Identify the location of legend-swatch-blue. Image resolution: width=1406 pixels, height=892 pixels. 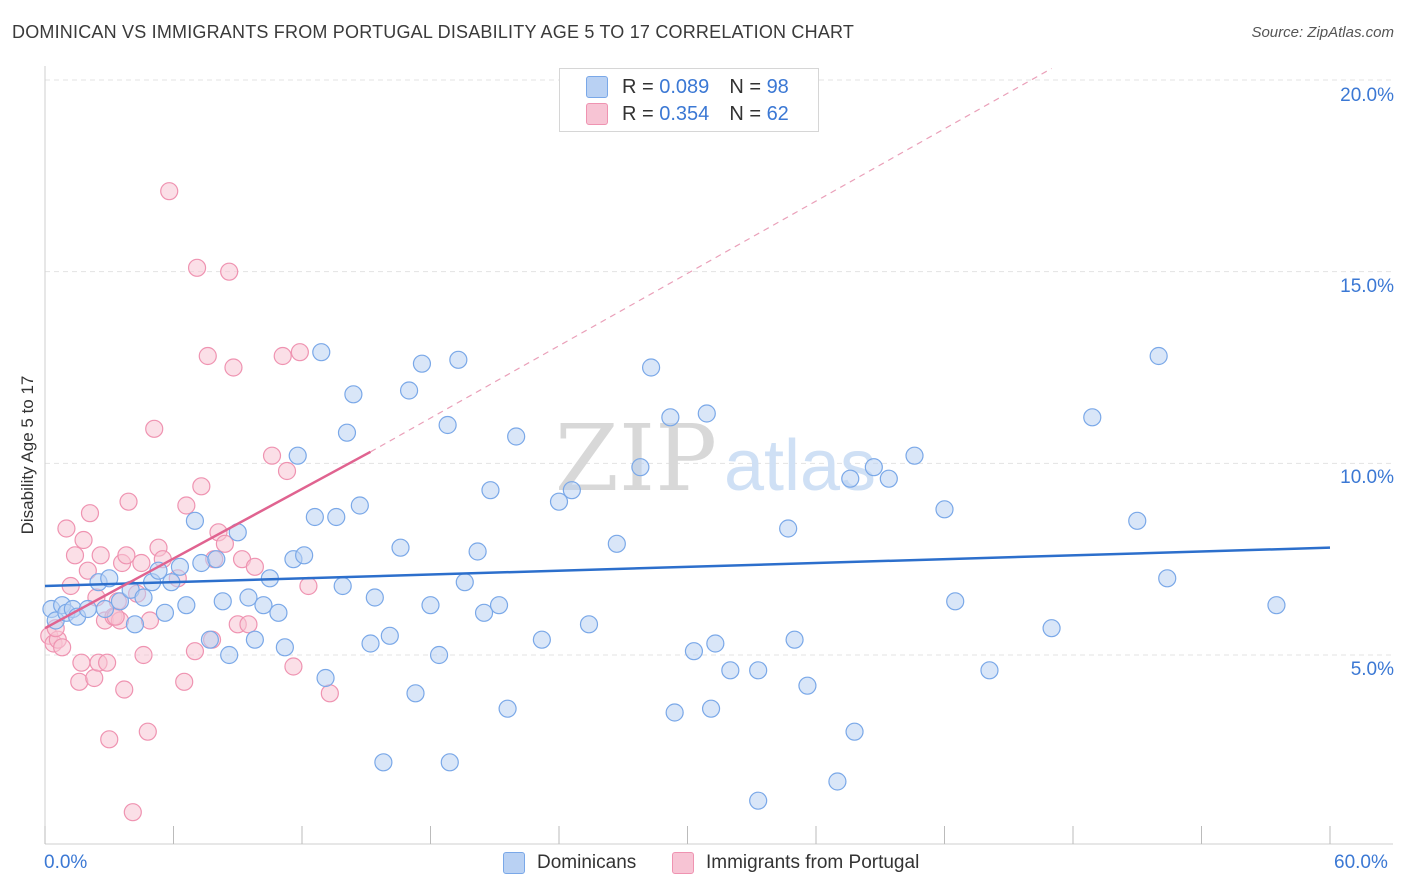
(514, 863).